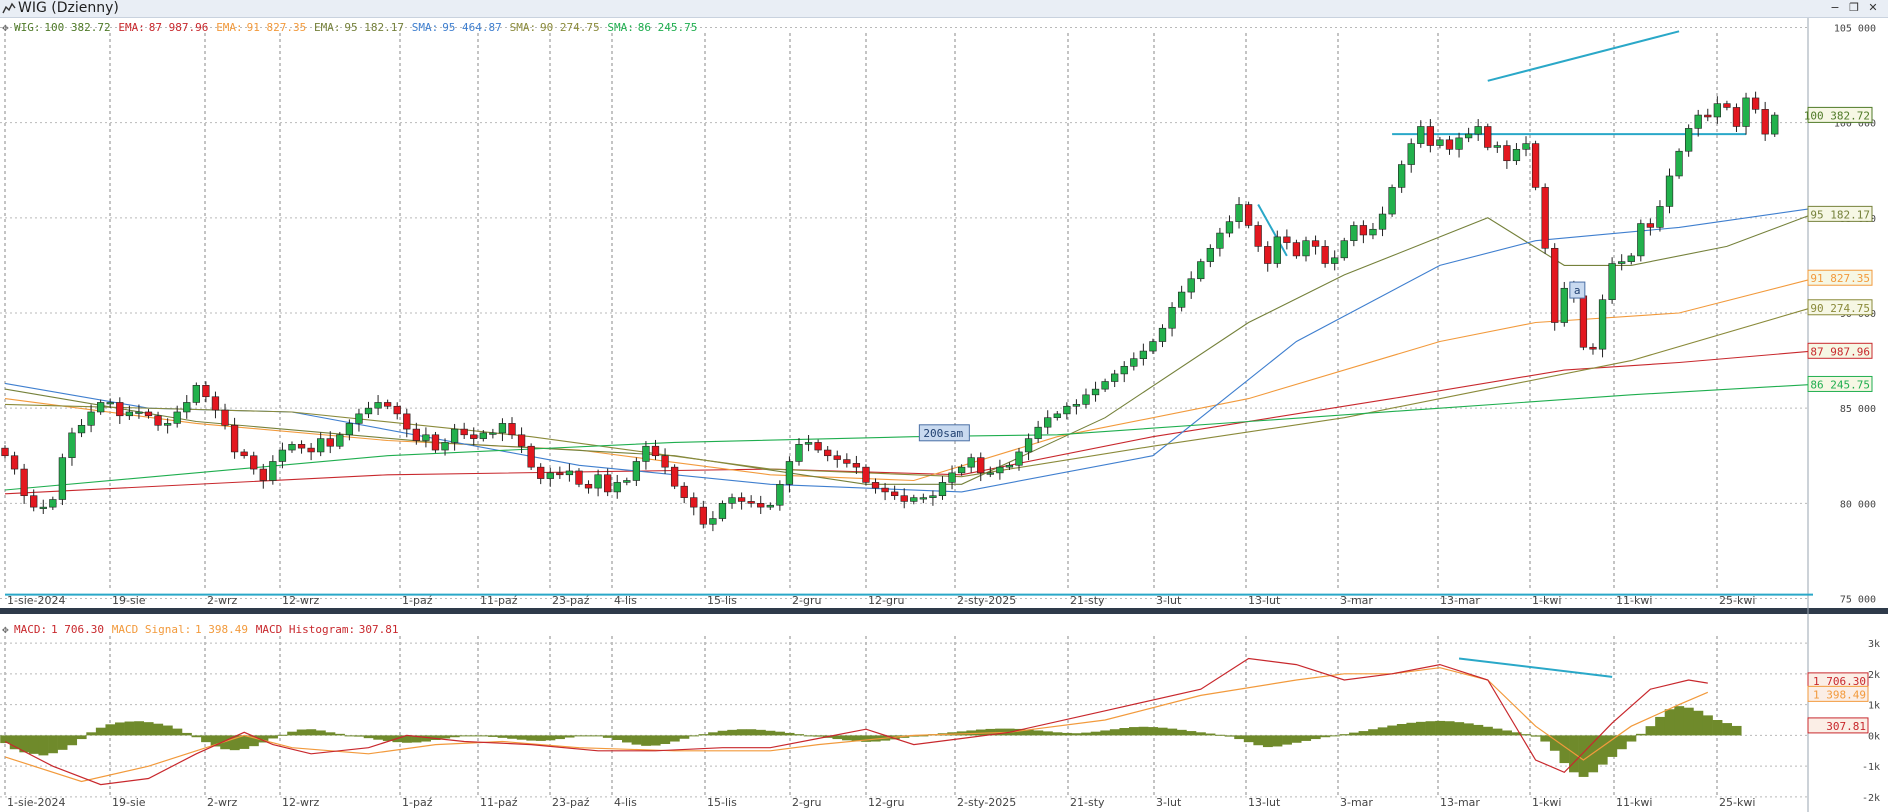  I want to click on macd-x-tick-label: 3-lut, so click(1169, 802).